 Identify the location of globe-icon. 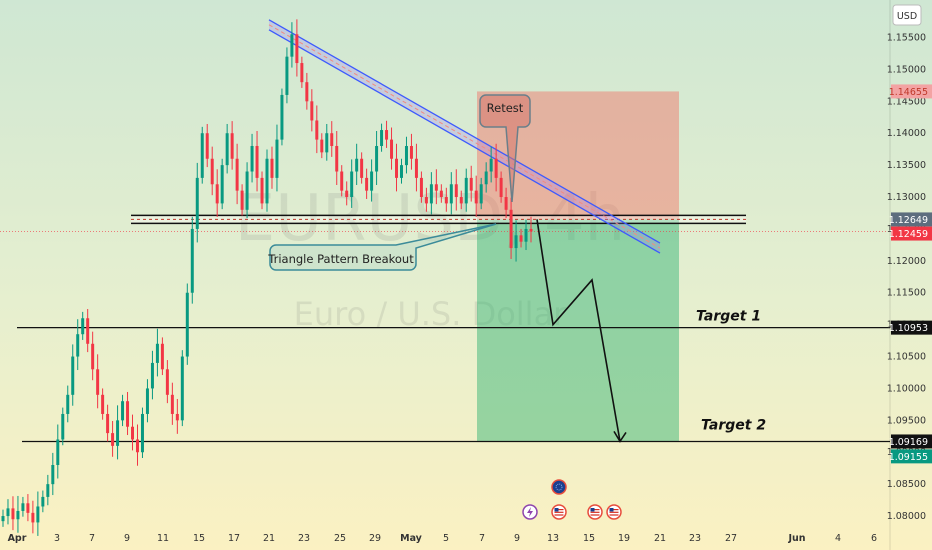
(559, 487).